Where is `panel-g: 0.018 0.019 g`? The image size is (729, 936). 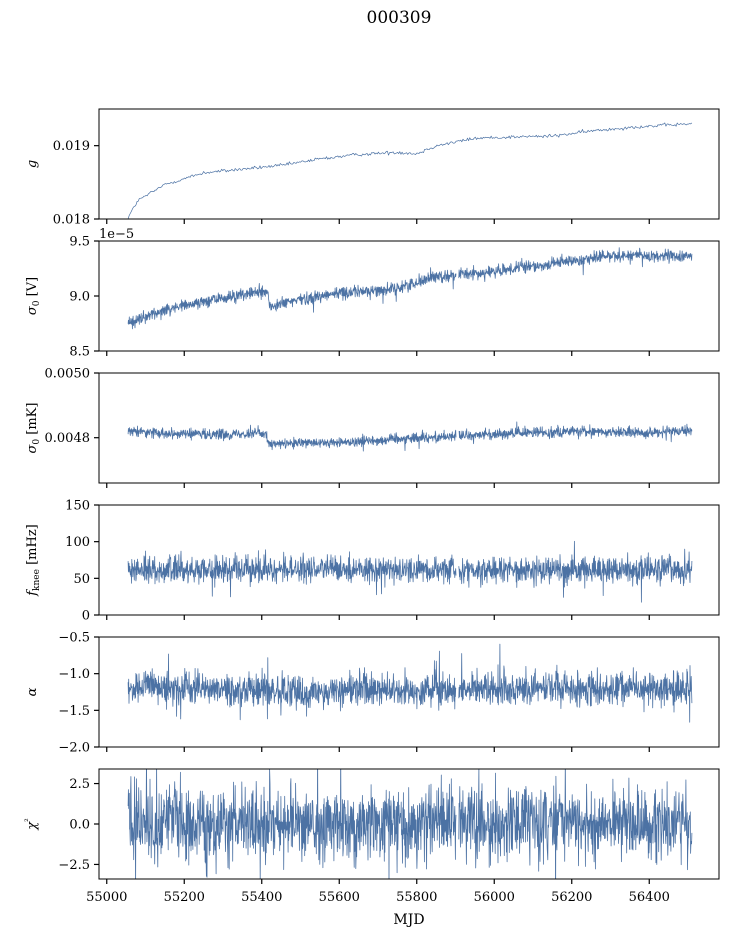
panel-g: 0.018 0.019 g is located at coordinates (372, 168).